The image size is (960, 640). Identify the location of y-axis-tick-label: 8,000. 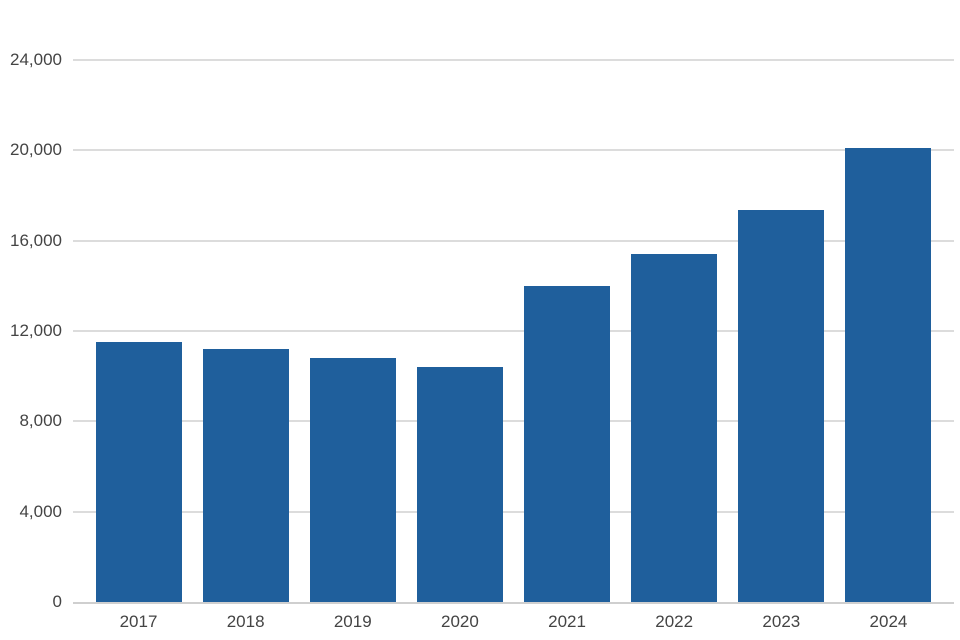
(40, 421).